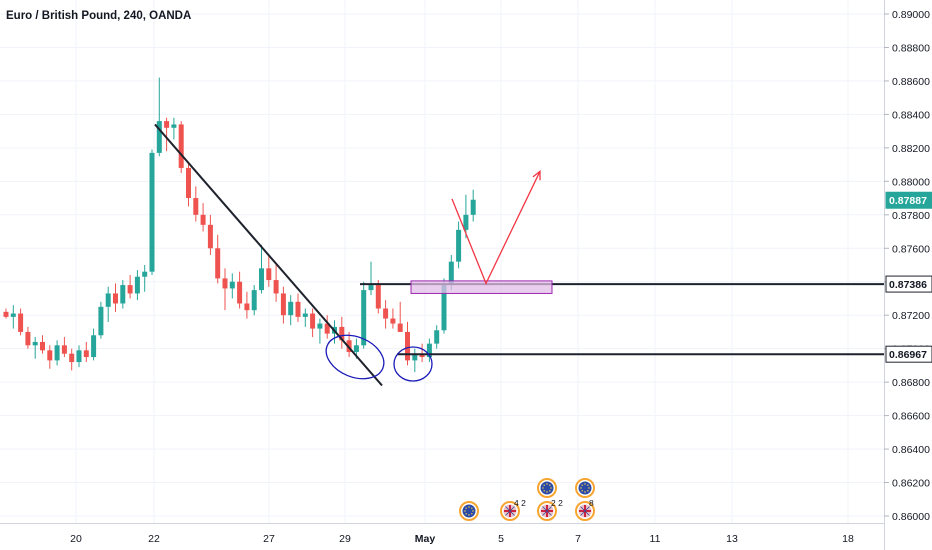 The width and height of the screenshot is (932, 550). I want to click on price-tags: 0.87887 0.87386 0.86967, so click(908, 277).